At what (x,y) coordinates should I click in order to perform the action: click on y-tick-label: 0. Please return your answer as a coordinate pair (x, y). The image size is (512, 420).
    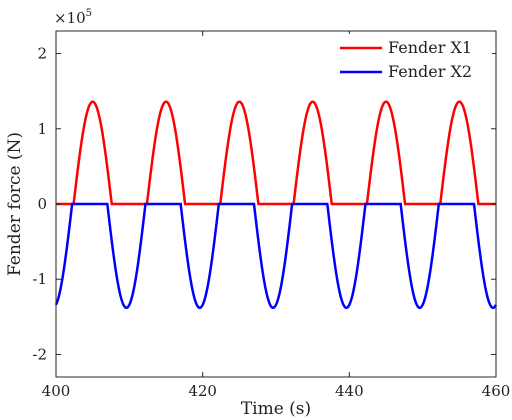
    Looking at the image, I should click on (42, 204).